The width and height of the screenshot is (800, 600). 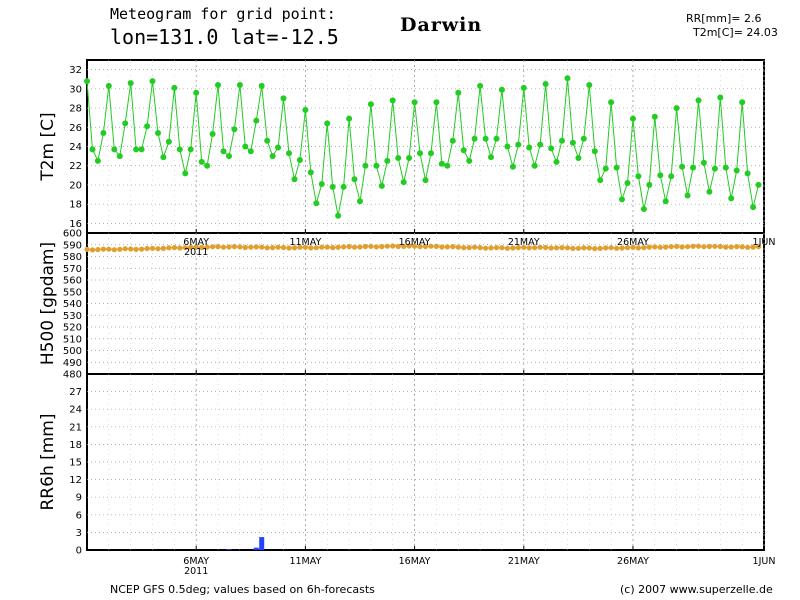 I want to click on y-tick-label: 28, so click(x=75, y=109).